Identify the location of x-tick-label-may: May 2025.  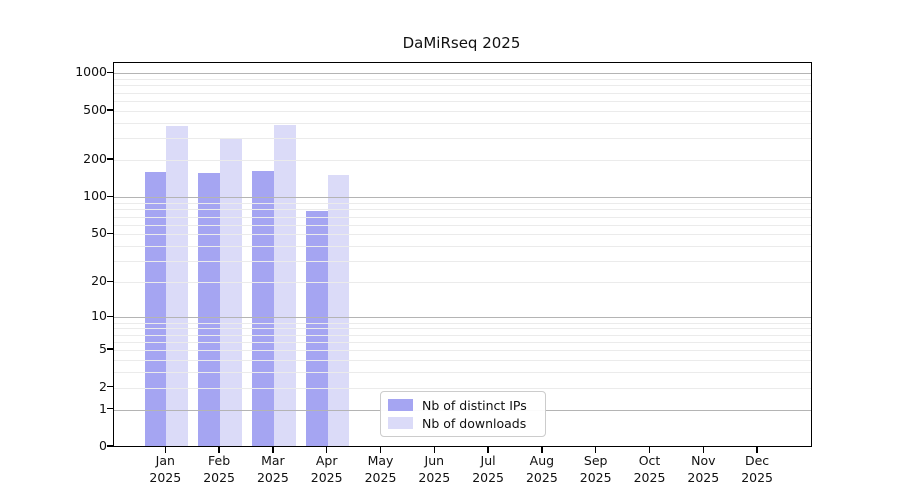
(380, 469).